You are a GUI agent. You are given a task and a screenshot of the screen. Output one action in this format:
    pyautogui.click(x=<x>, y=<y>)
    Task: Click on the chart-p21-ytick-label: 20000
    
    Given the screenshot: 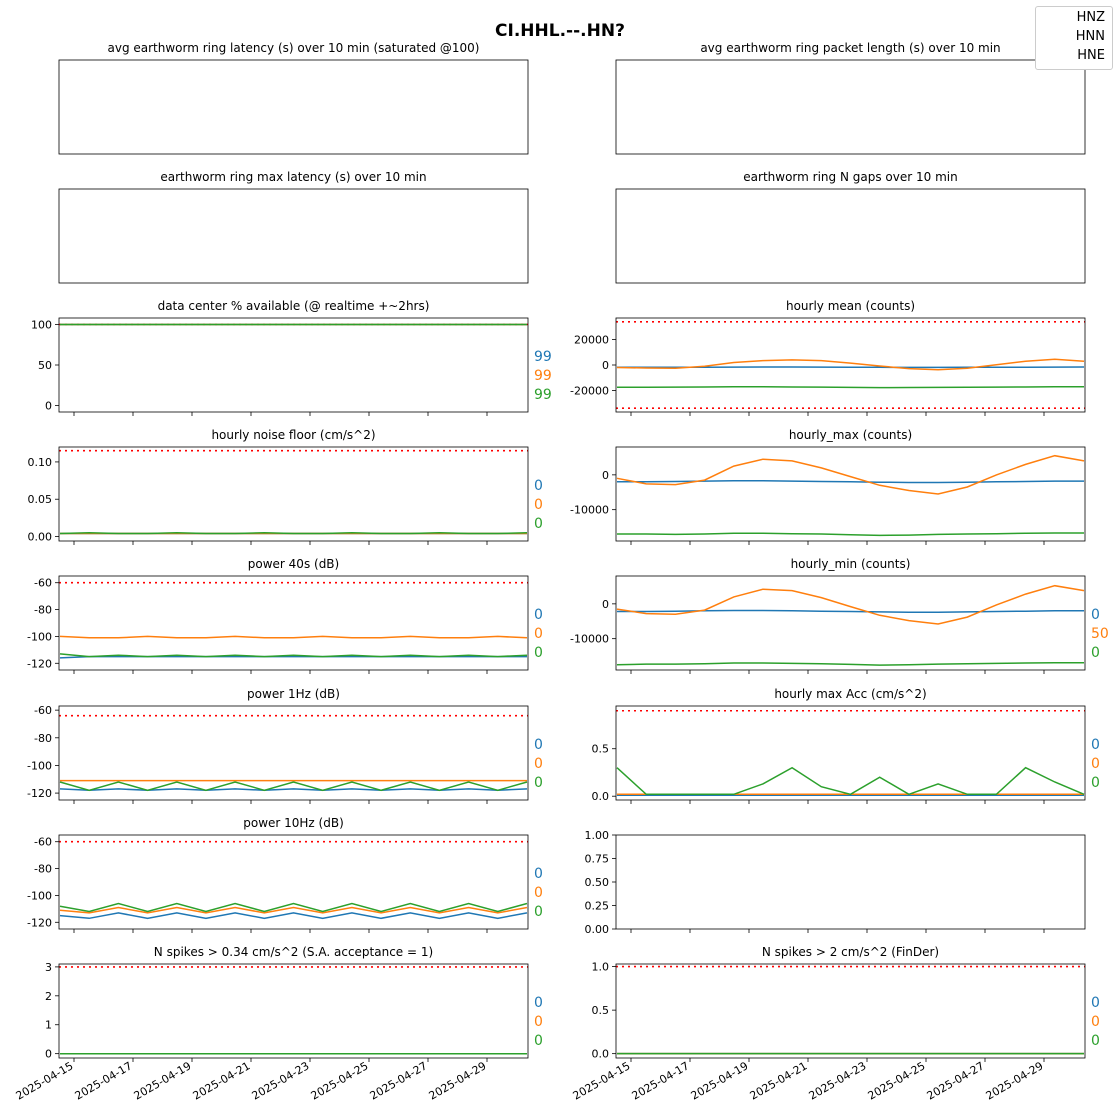 What is the action you would take?
    pyautogui.click(x=591, y=340)
    